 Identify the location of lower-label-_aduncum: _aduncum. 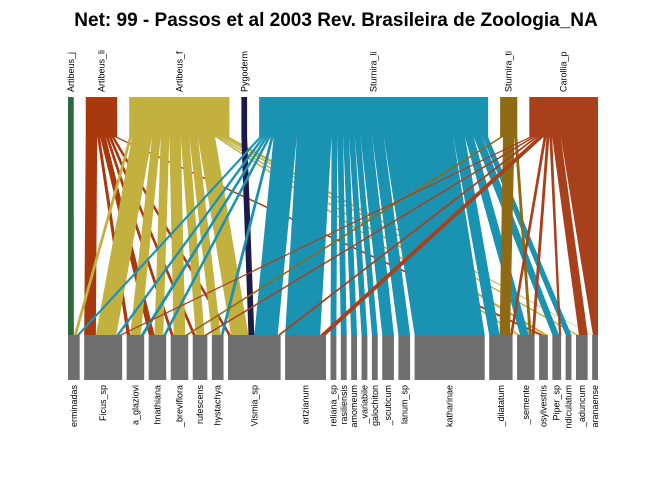
(582, 406).